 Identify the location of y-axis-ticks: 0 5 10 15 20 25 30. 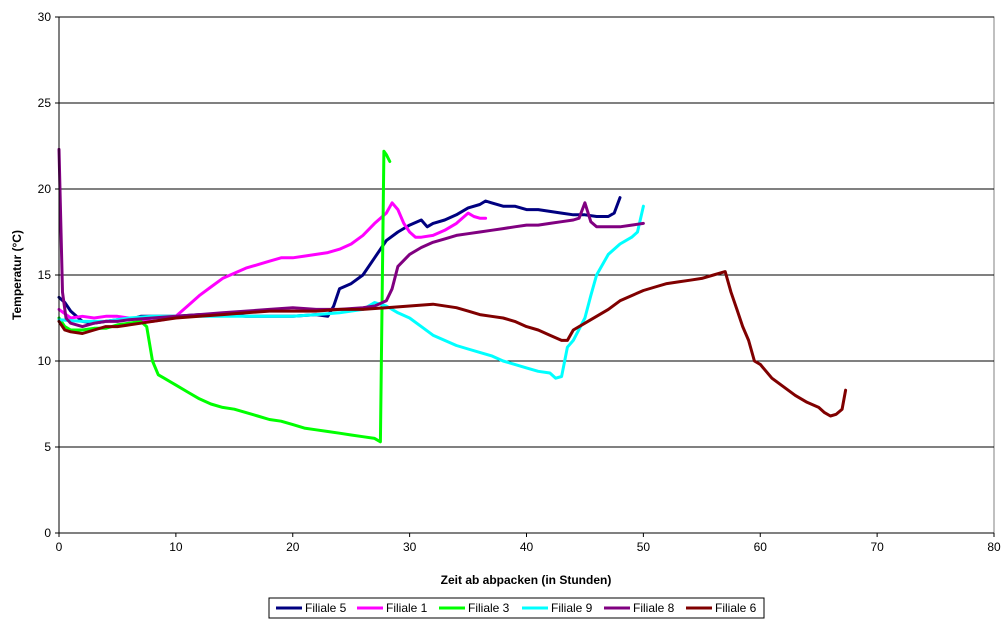
(49, 275).